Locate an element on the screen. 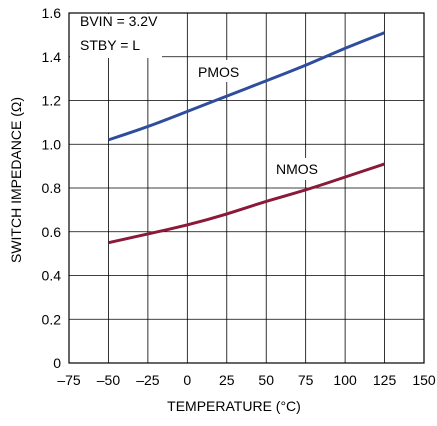  series-label-nmos: NMOS is located at coordinates (297, 169).